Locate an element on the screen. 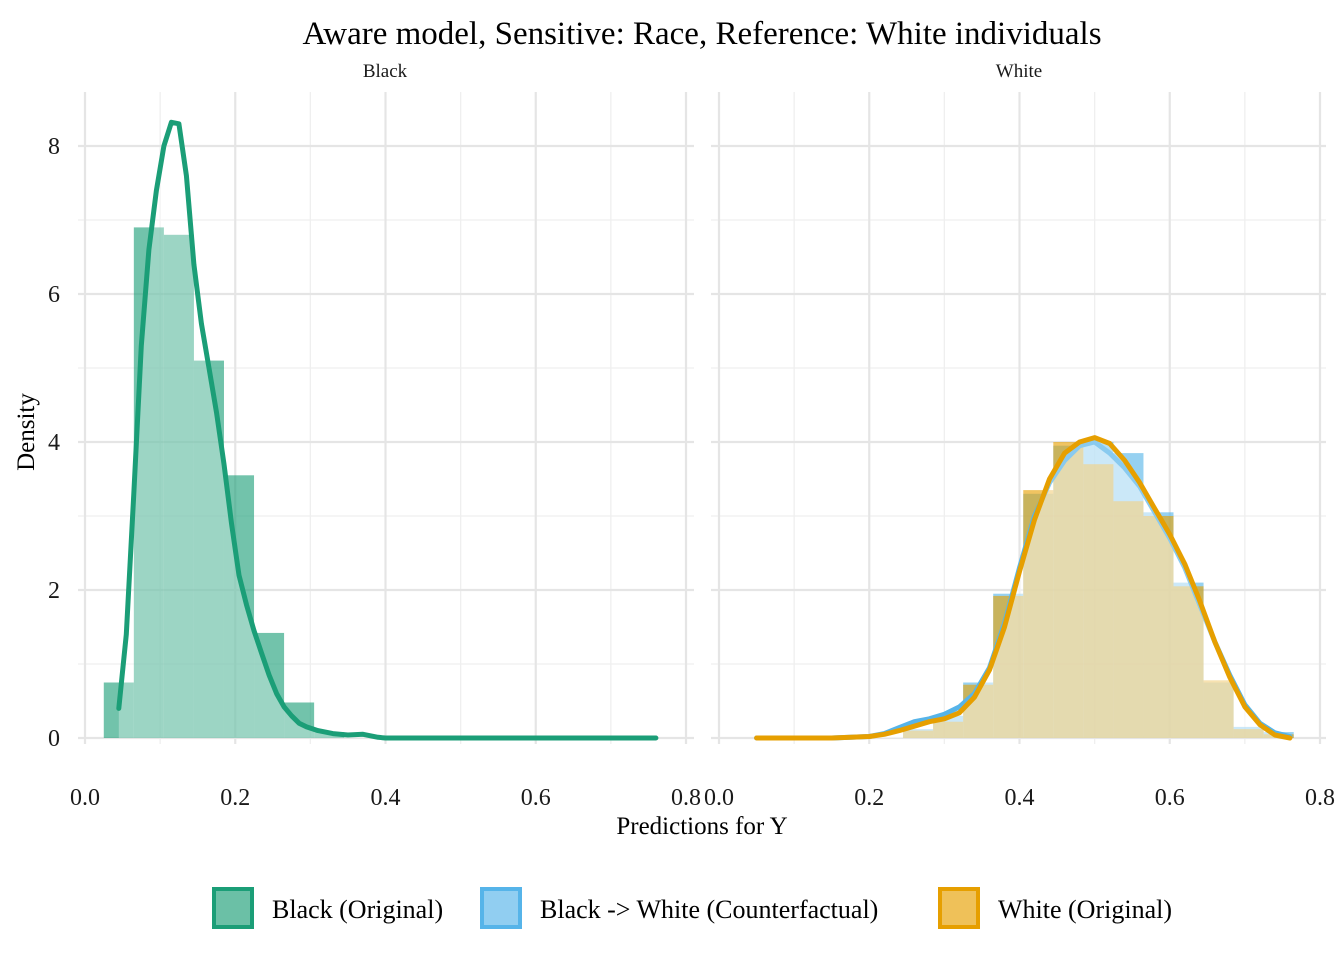  legend-item-counterfactual: Black -> White (Counterfactual) is located at coordinates (679, 908).